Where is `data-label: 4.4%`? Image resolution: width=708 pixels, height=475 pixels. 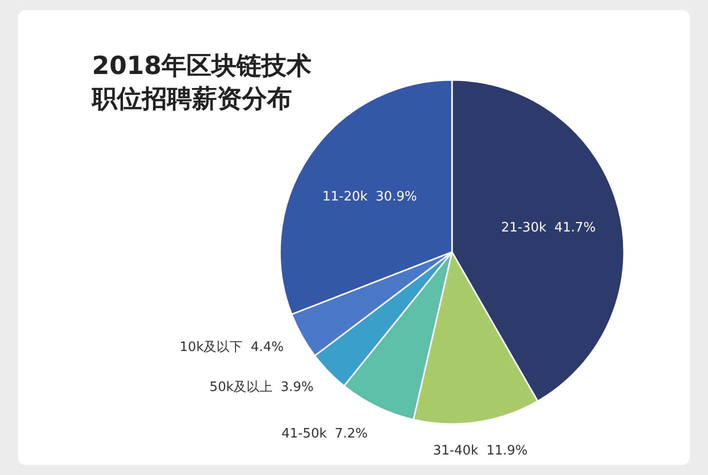
data-label: 4.4% is located at coordinates (267, 347).